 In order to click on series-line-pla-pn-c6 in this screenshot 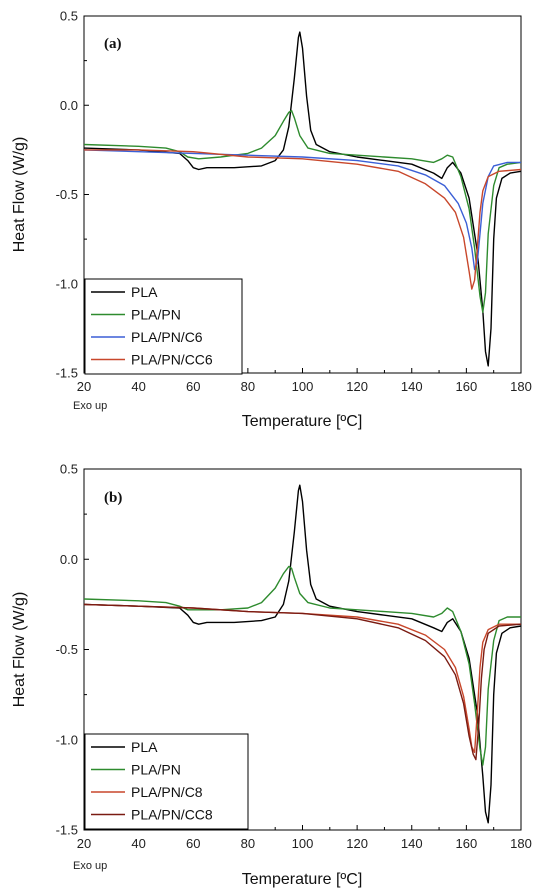, I will do `click(302, 210)`.